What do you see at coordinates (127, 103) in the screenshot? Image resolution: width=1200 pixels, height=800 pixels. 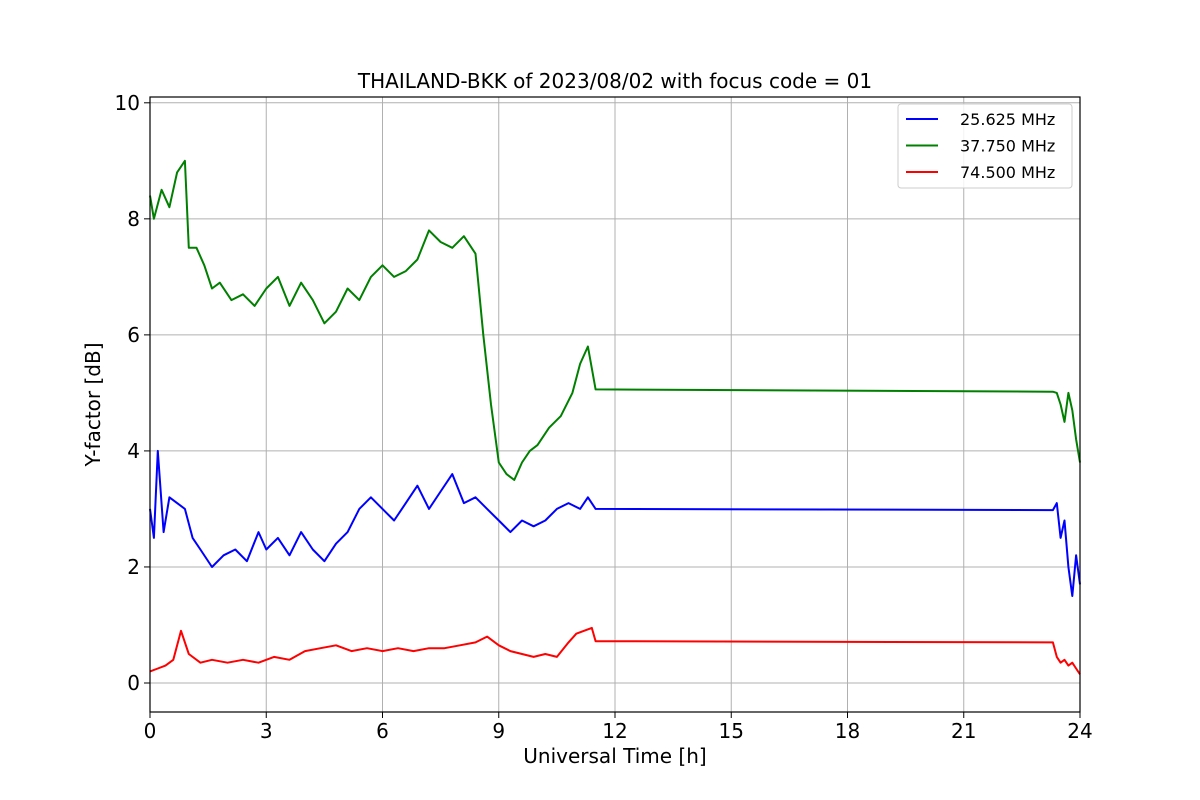 I see `y-tick-label: 10` at bounding box center [127, 103].